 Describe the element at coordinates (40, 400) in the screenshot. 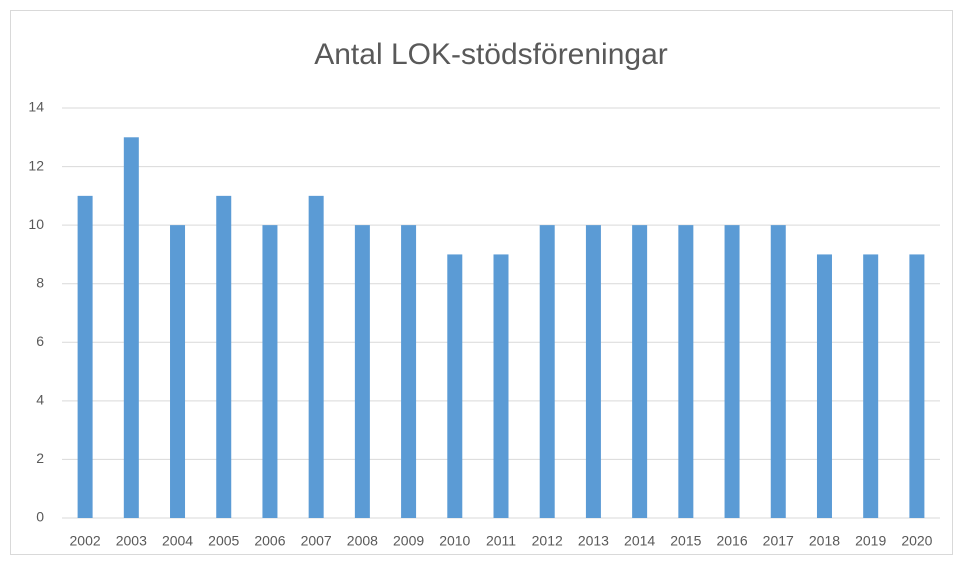

I see `y-tick-label: 4` at that location.